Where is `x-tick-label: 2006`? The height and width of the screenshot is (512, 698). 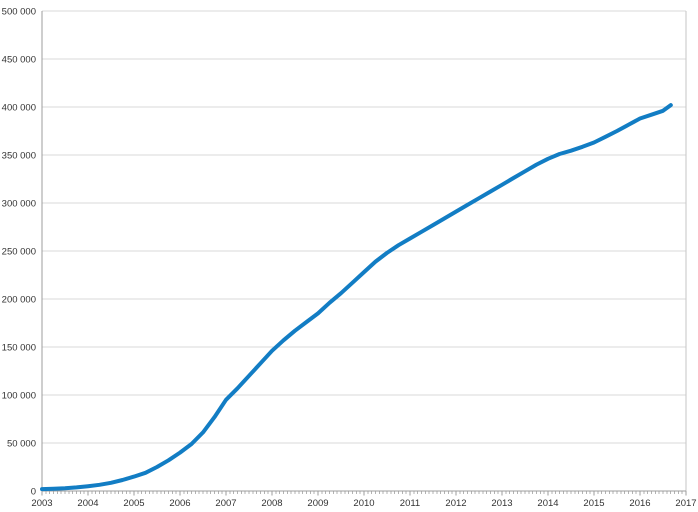
x-tick-label: 2006 is located at coordinates (179, 503).